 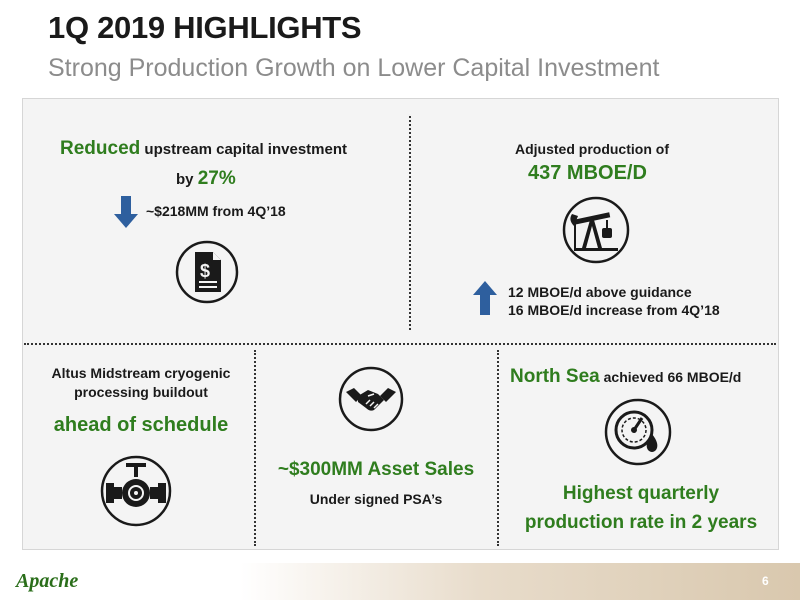 What do you see at coordinates (400, 581) in the screenshot?
I see `footer-bar` at bounding box center [400, 581].